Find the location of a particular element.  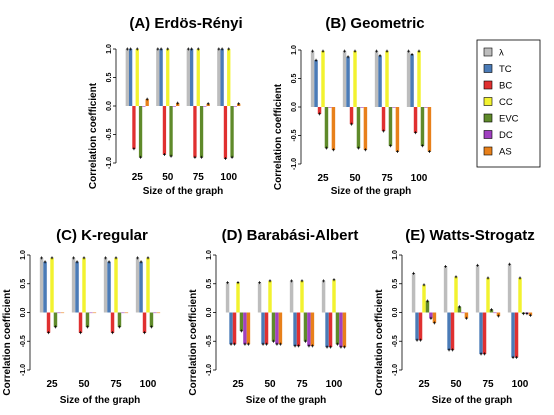

legend-swatch-lambda is located at coordinates (488, 52).